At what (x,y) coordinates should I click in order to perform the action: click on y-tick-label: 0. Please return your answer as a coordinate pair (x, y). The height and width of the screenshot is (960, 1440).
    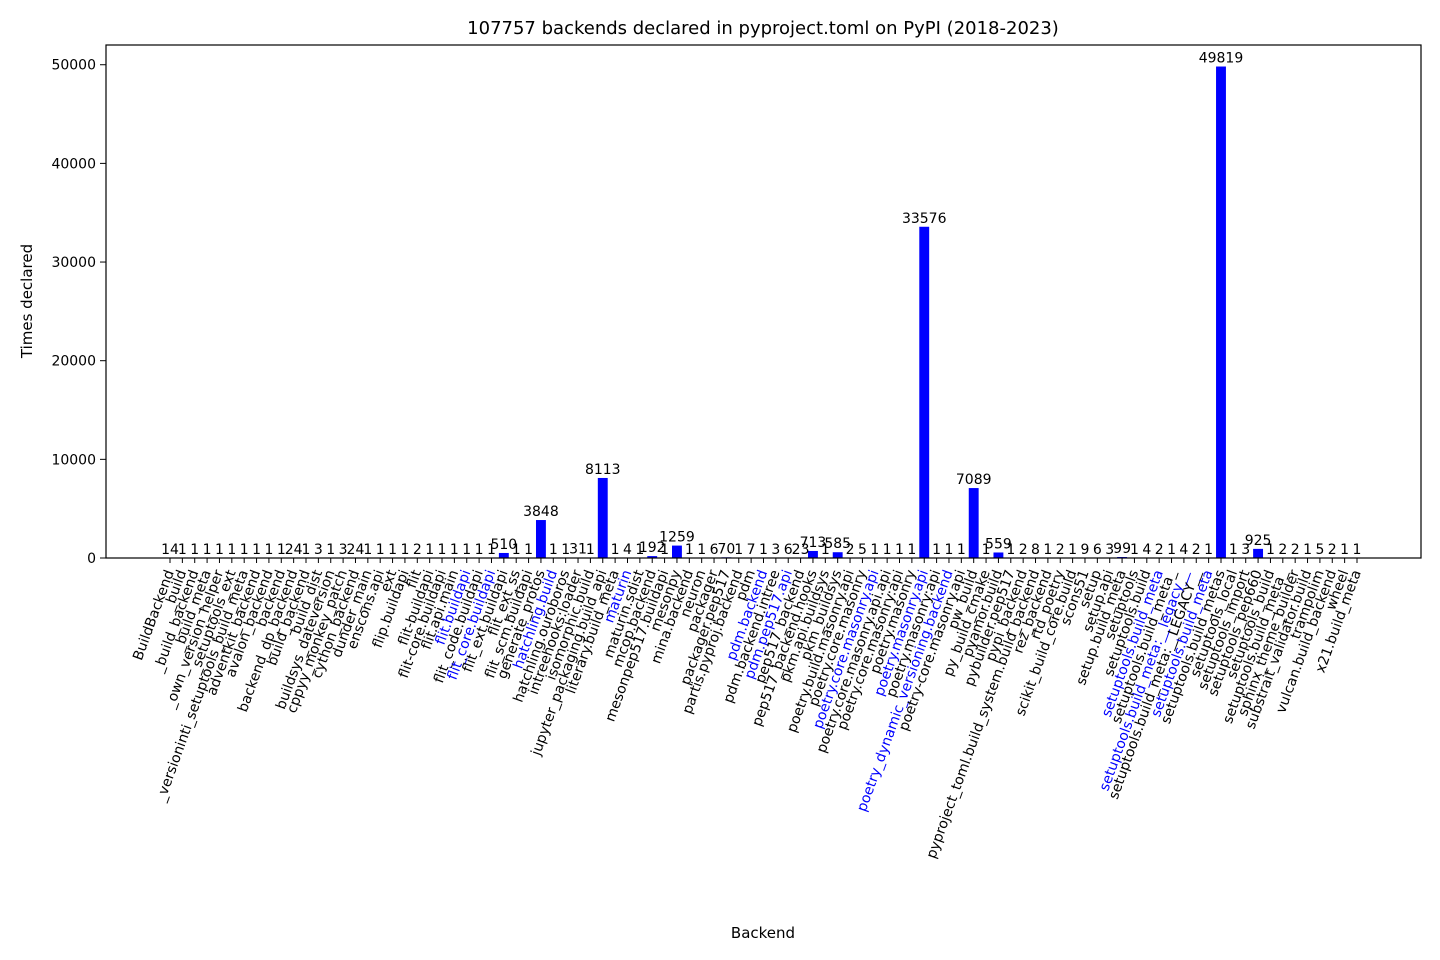
    Looking at the image, I should click on (91, 559).